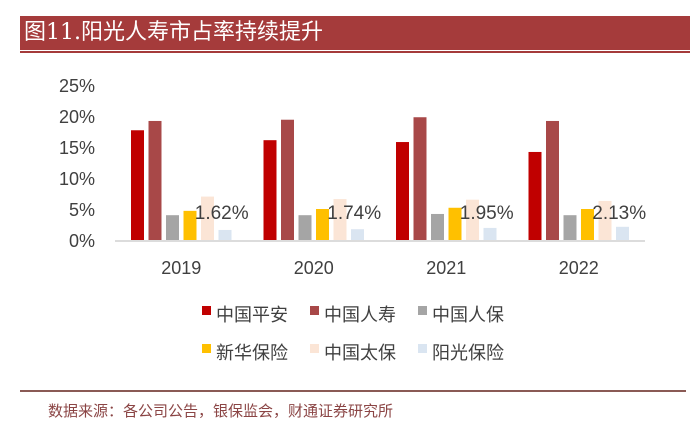 The width and height of the screenshot is (700, 438). What do you see at coordinates (305, 227) in the screenshot?
I see `bar-中国人保-2020` at bounding box center [305, 227].